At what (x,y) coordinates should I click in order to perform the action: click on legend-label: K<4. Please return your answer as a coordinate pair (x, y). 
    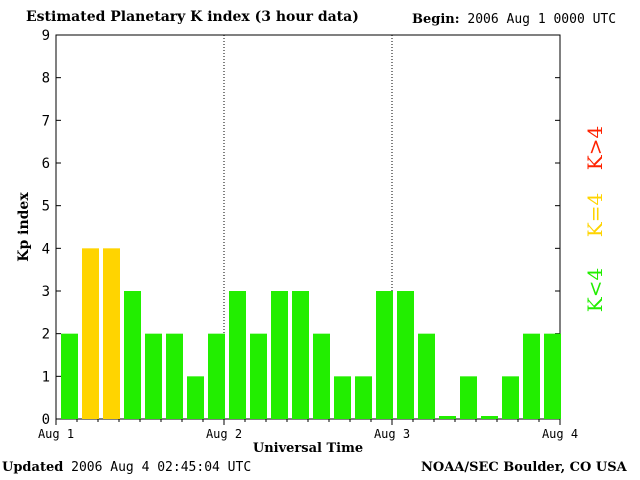
    Looking at the image, I should click on (595, 290).